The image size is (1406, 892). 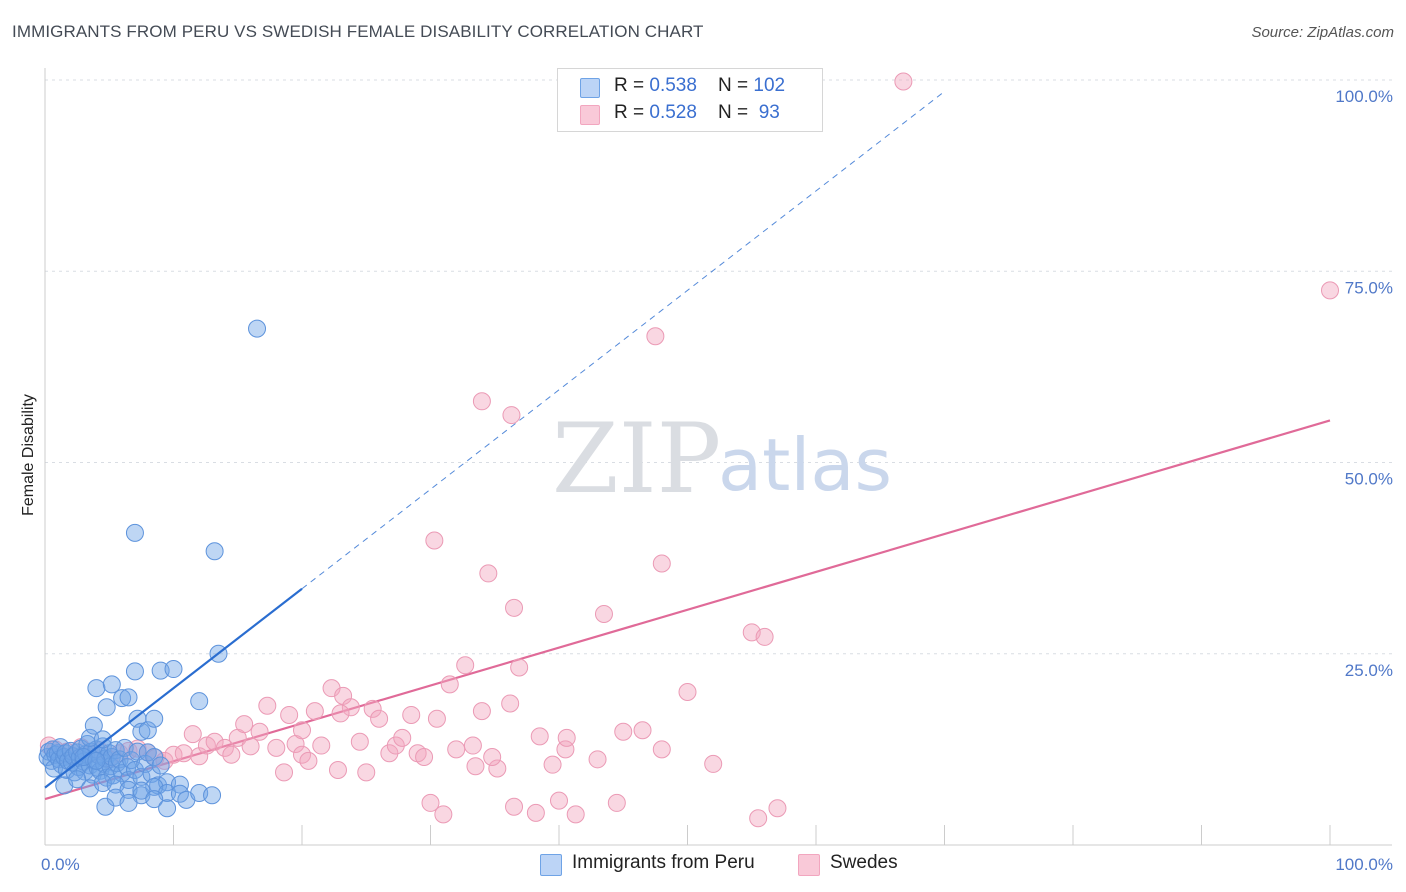 I want to click on legend-text-swedes: R = 0.528 N = 93, so click(x=697, y=113).